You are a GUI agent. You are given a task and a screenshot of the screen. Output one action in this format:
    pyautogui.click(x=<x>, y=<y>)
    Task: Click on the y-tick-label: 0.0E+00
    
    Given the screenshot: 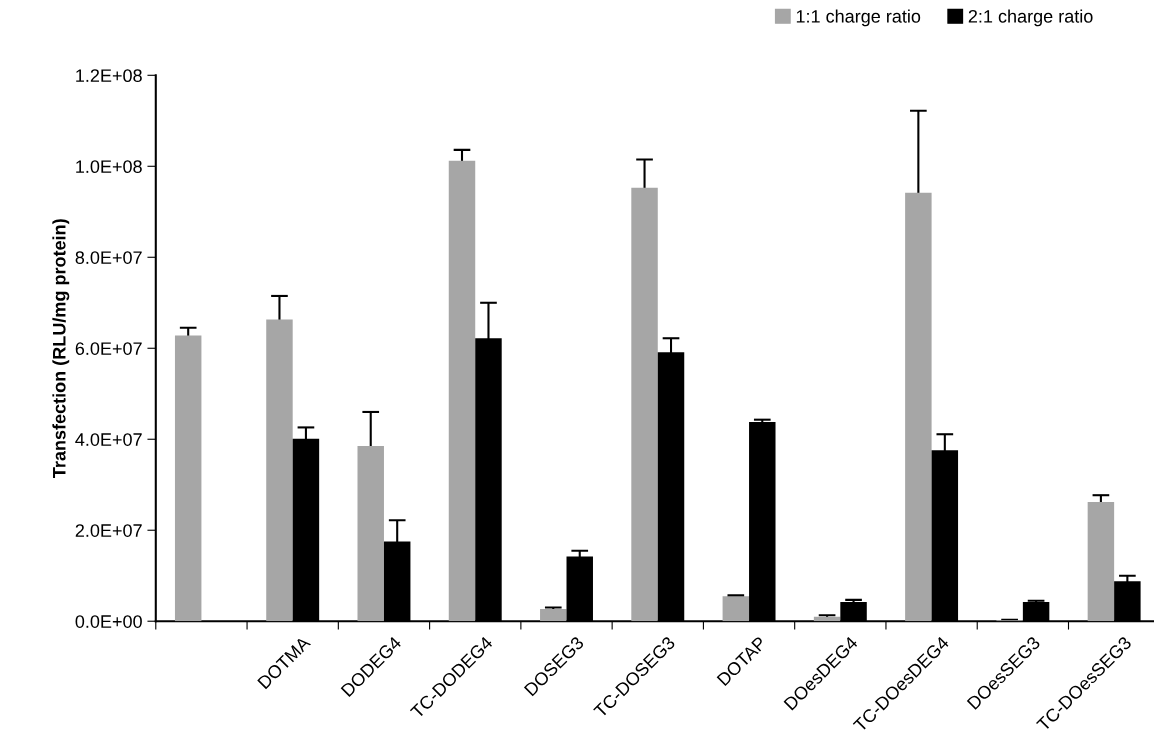 What is the action you would take?
    pyautogui.click(x=108, y=621)
    